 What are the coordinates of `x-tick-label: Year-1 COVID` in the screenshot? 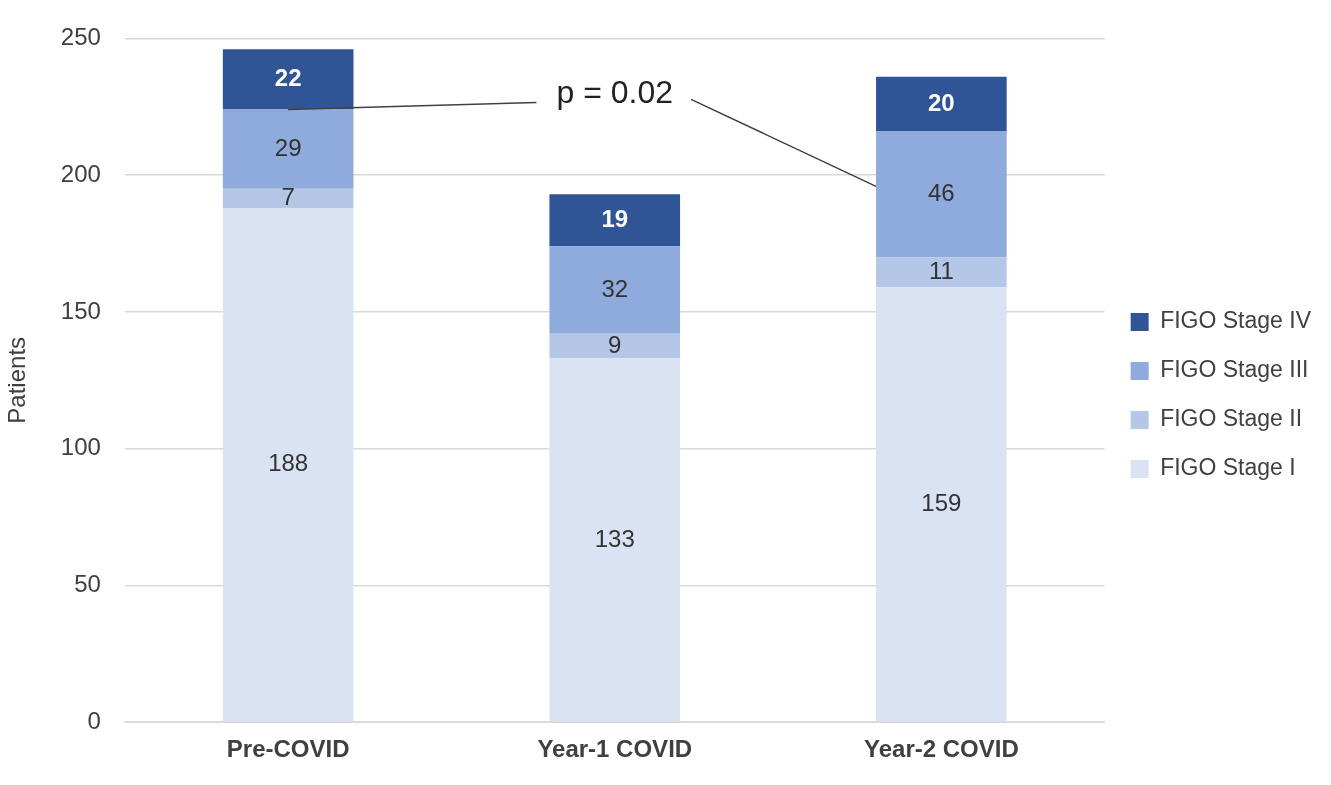 It's located at (615, 749).